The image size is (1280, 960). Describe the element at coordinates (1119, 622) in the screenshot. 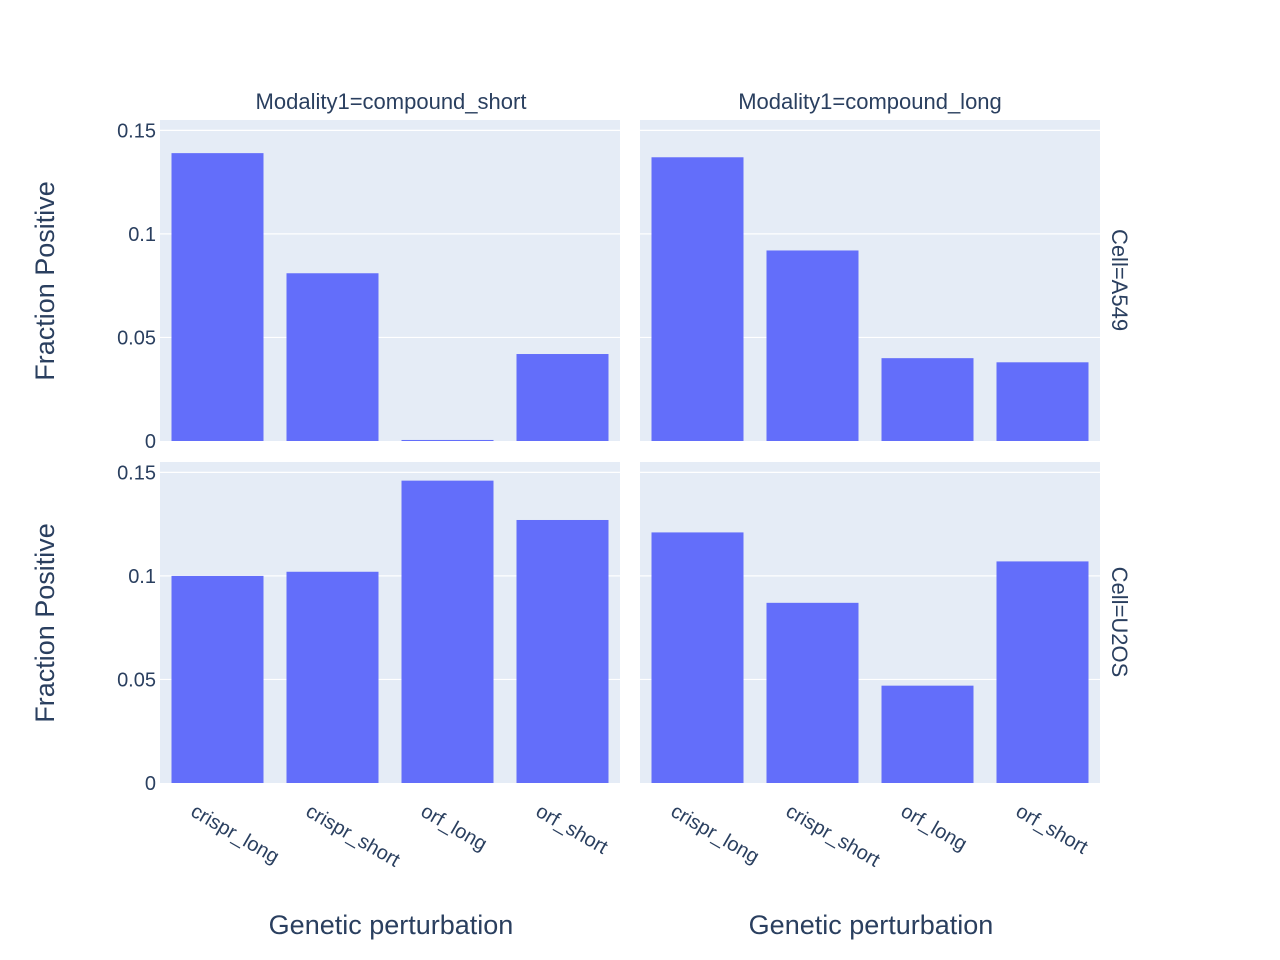

I see `facet-row-label-u2os: Cell=U2OS` at that location.